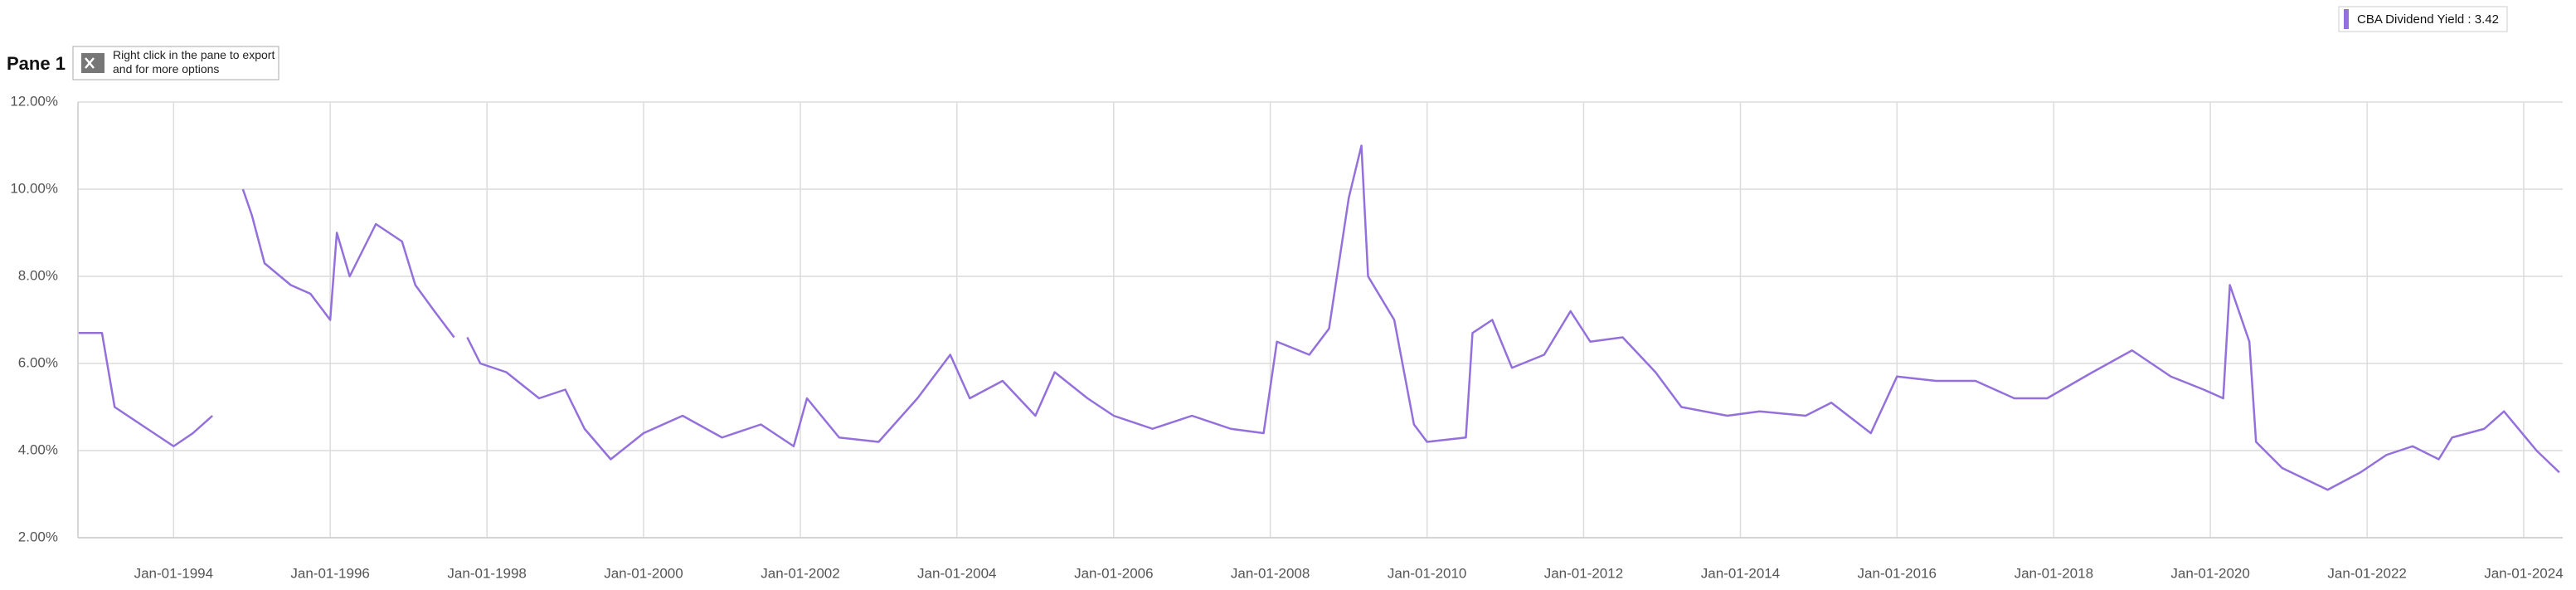  Describe the element at coordinates (2523, 573) in the screenshot. I see `x-tick-label: Jan-01-2024` at that location.